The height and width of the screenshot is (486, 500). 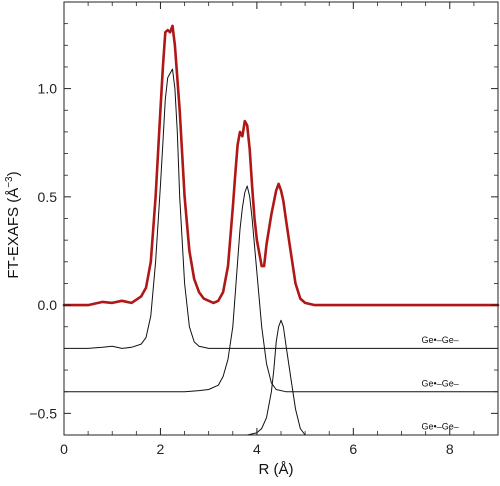 I want to click on y-axis-label-superscript: −3, so click(x=9, y=182).